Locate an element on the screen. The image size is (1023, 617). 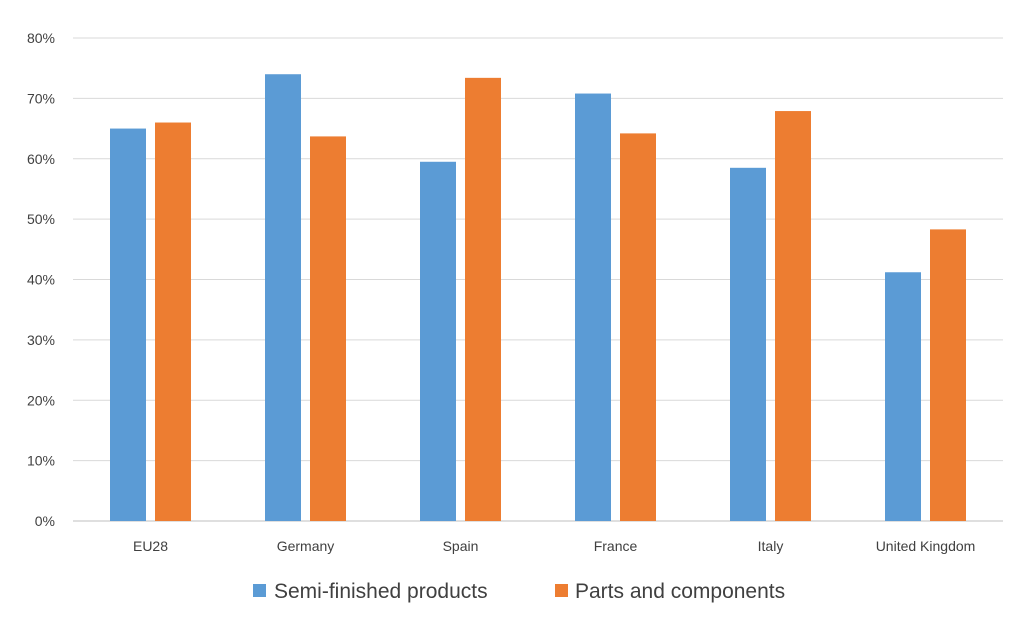
x-category-label: Italy is located at coordinates (771, 546).